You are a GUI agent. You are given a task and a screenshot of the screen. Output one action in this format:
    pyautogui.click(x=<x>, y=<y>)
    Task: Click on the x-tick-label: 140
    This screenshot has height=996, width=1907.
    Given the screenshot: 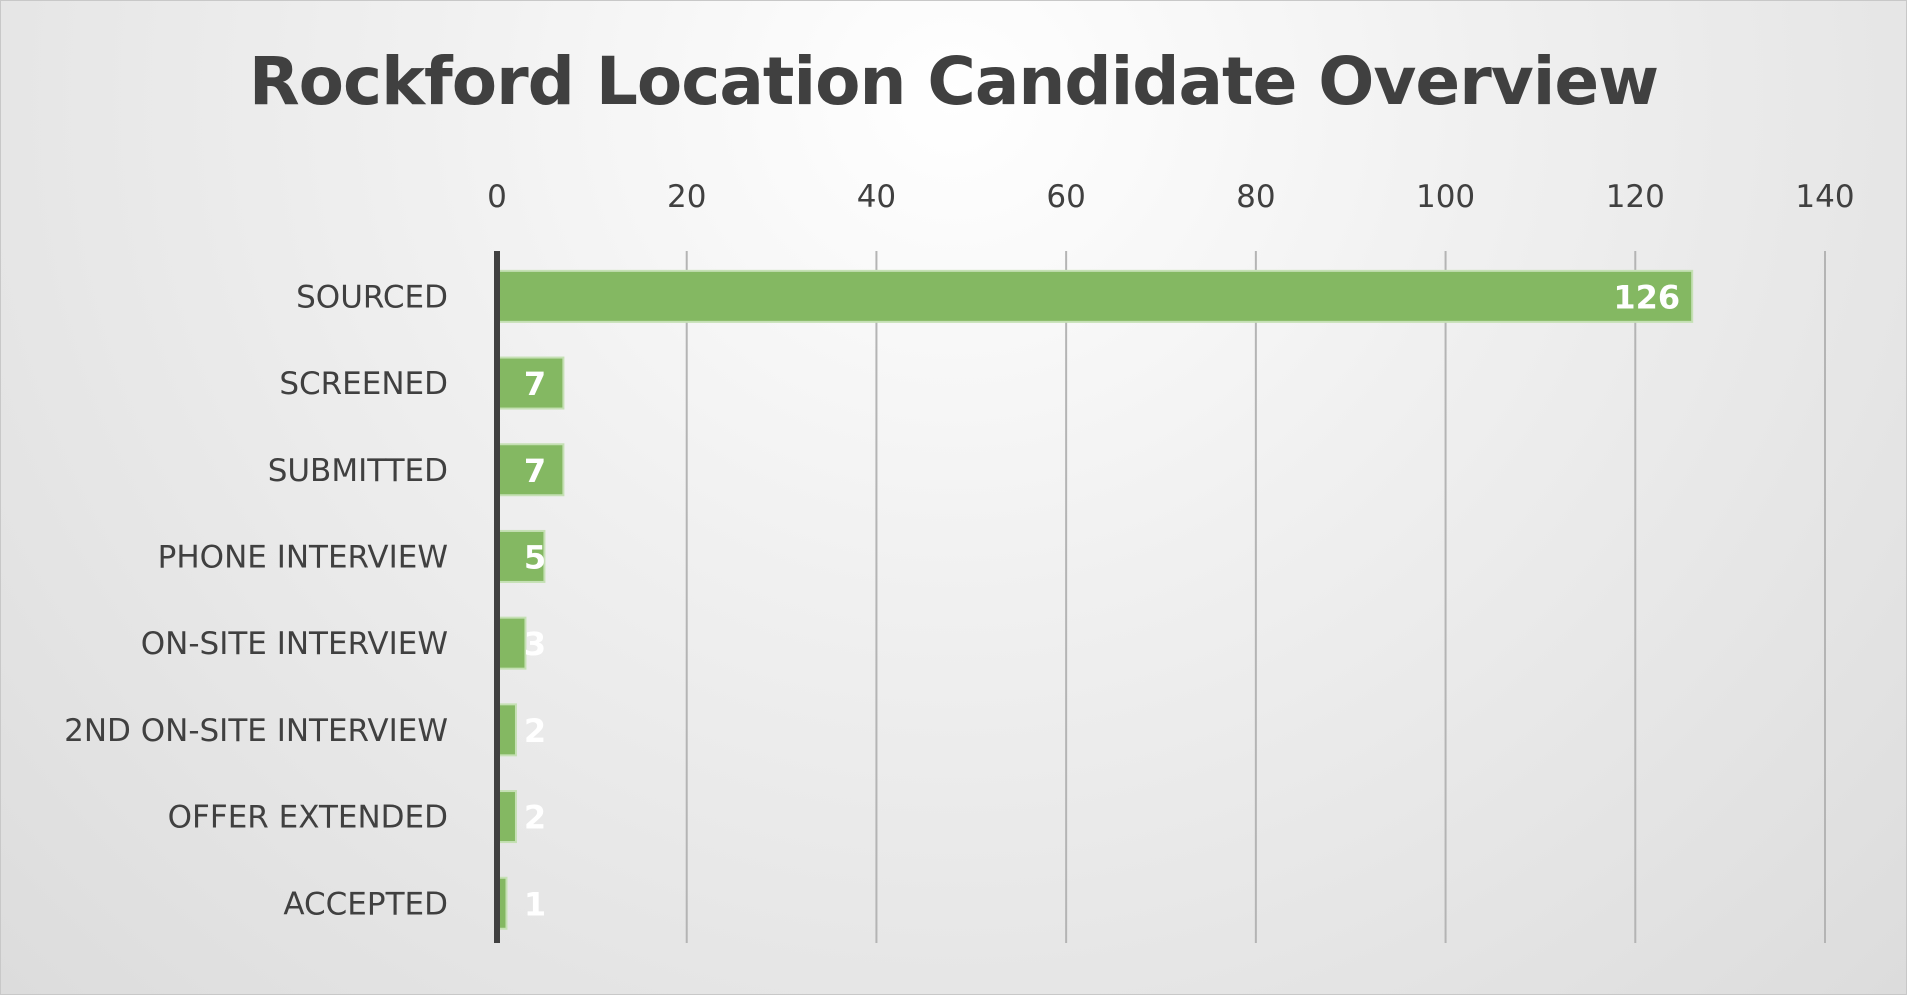 What is the action you would take?
    pyautogui.click(x=1824, y=197)
    